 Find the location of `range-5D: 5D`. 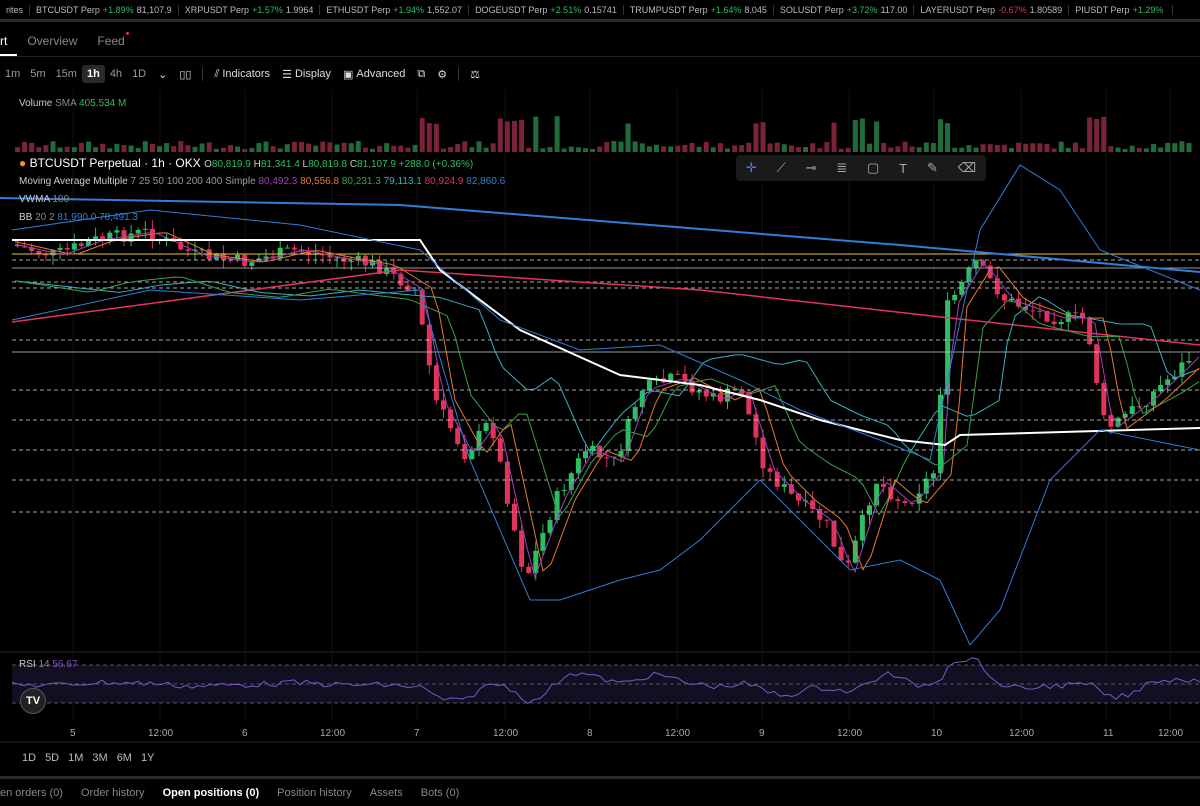

range-5D: 5D is located at coordinates (52, 758).